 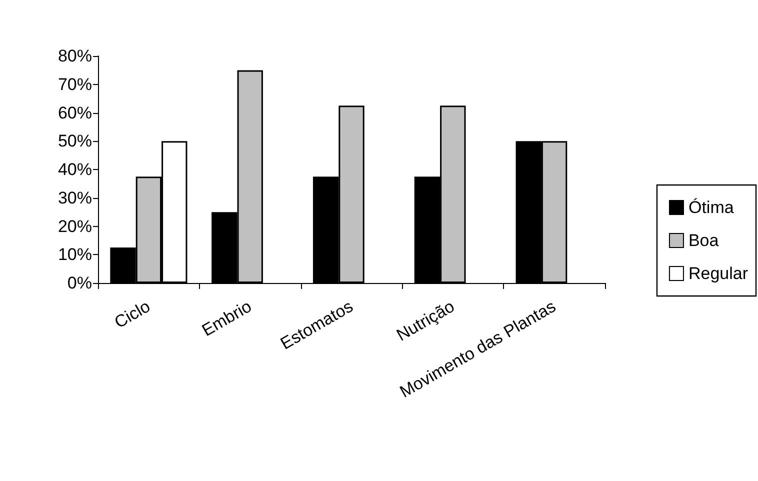 What do you see at coordinates (75, 198) in the screenshot?
I see `y-tick-label: 30%` at bounding box center [75, 198].